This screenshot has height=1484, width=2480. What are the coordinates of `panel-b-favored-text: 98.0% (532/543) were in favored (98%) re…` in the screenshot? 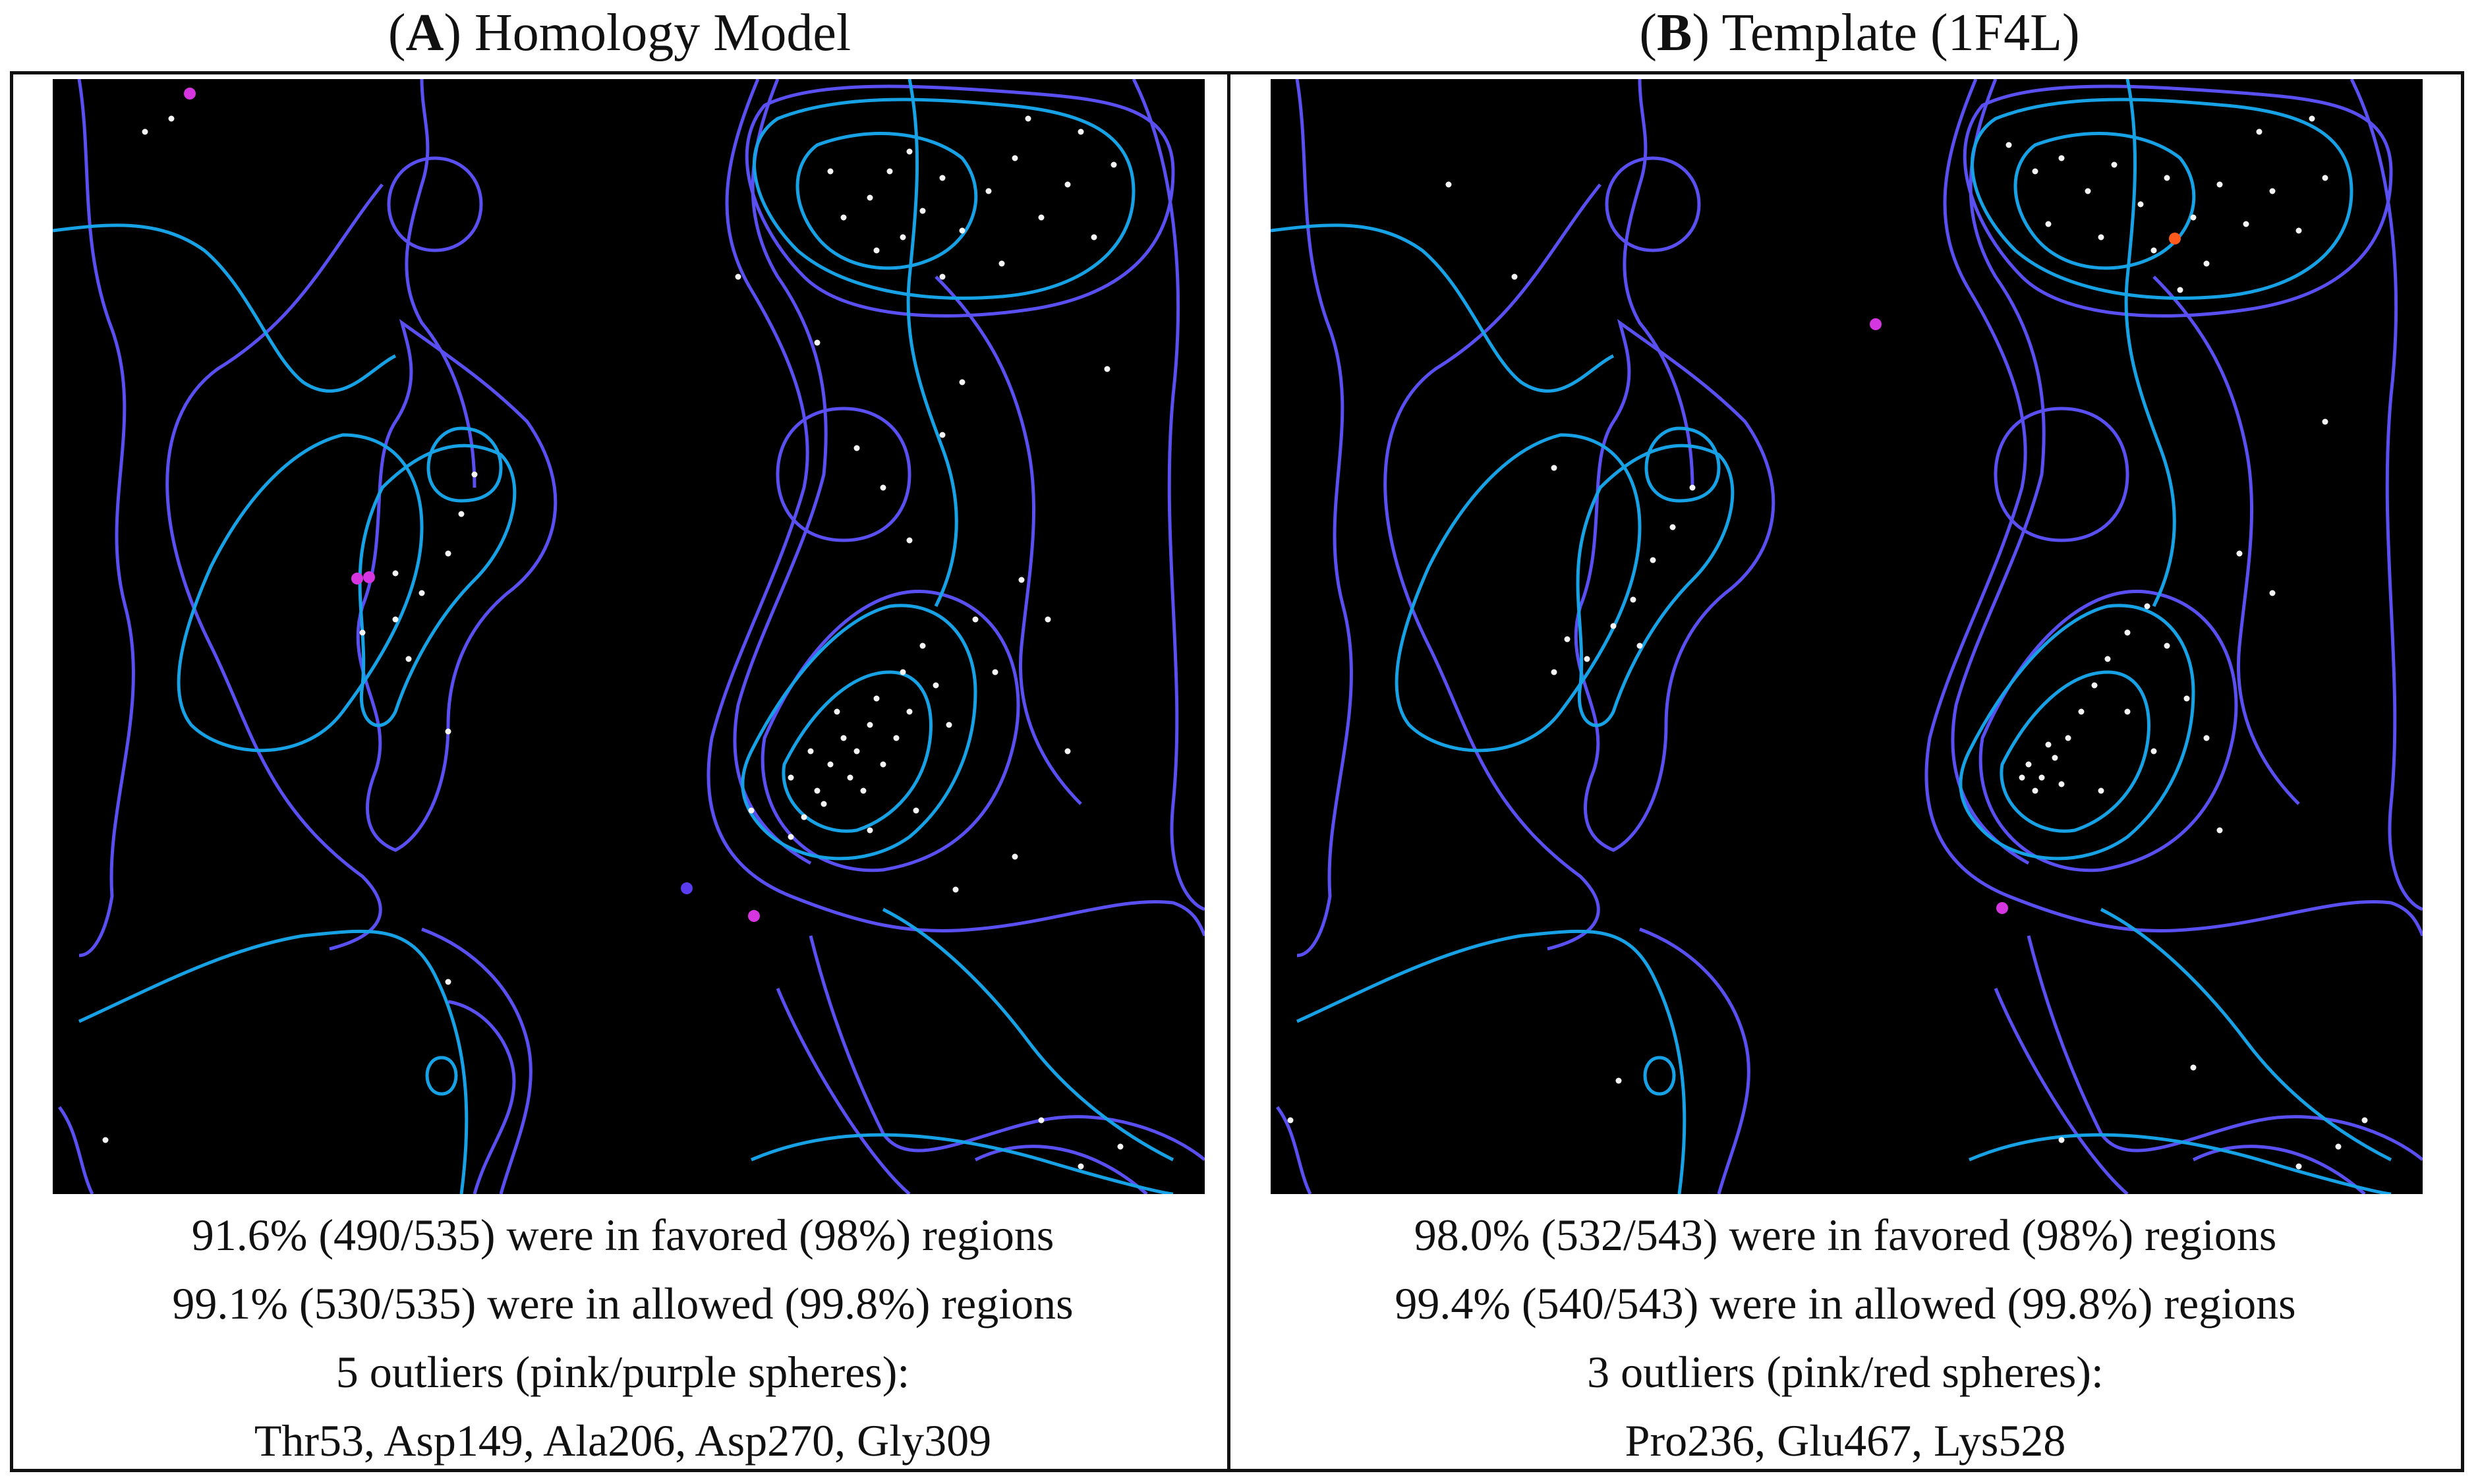 It's located at (1845, 1235).